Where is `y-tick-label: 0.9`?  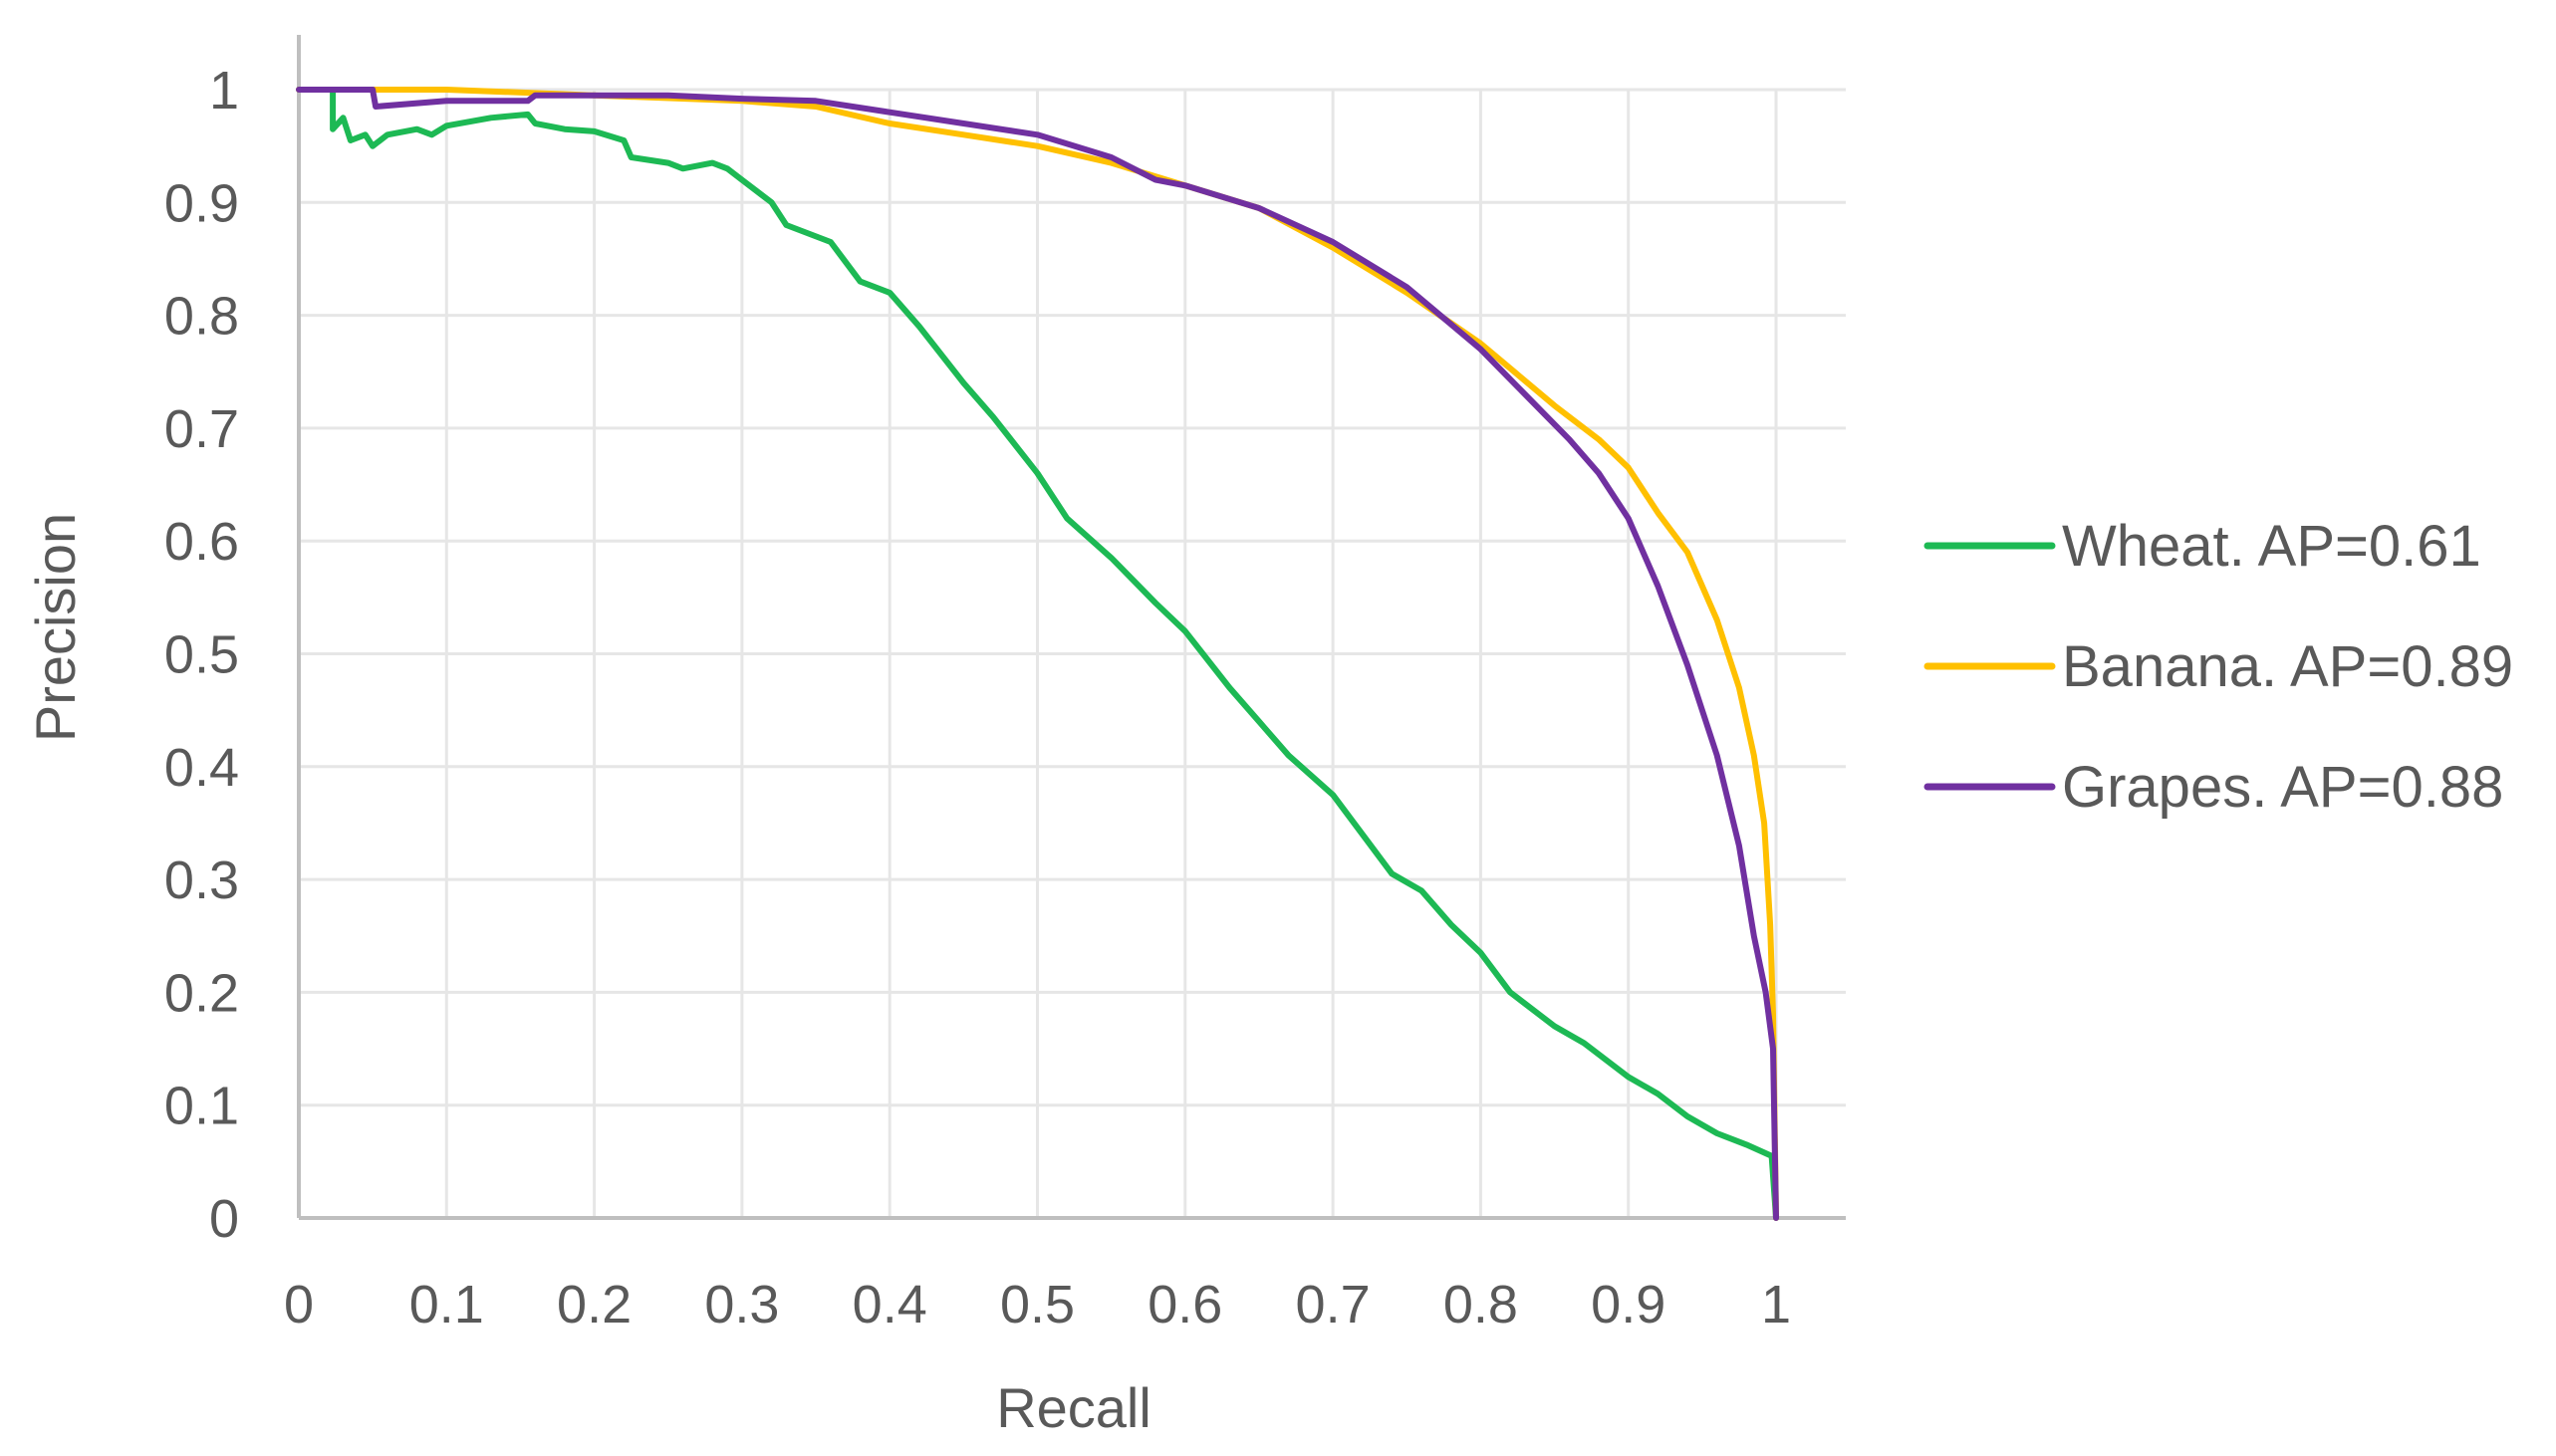 y-tick-label: 0.9 is located at coordinates (201, 203).